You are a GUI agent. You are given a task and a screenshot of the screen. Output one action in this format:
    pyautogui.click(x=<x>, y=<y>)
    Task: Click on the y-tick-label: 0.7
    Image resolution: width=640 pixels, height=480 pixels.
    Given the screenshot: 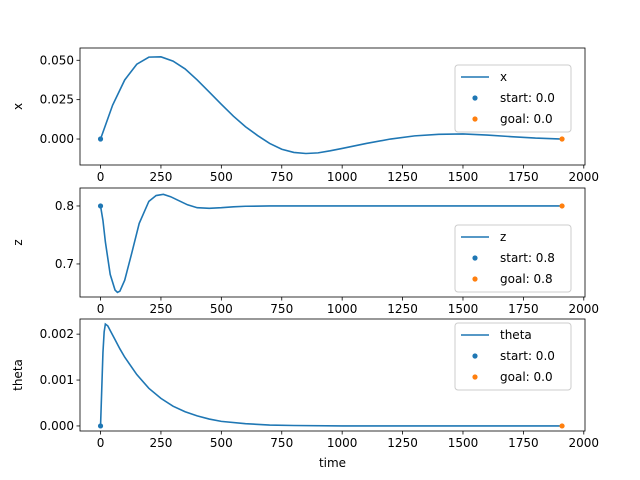 What is the action you would take?
    pyautogui.click(x=64, y=264)
    